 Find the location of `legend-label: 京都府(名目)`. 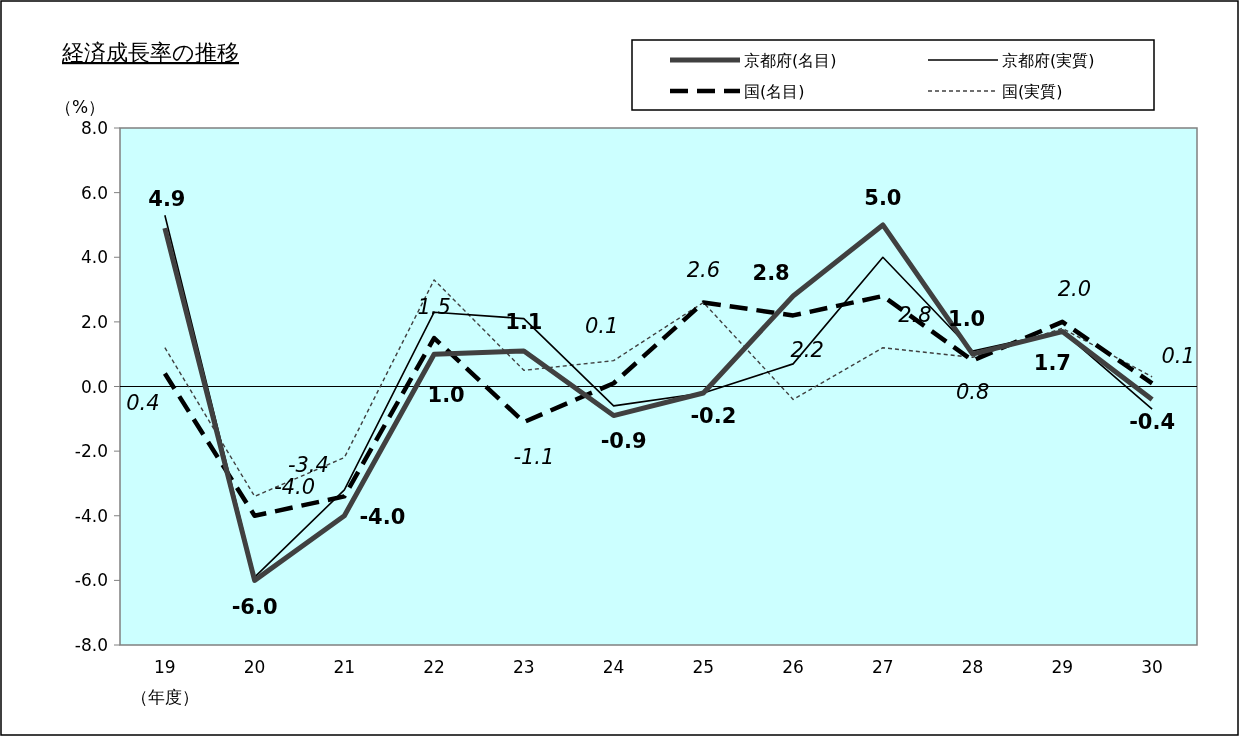

legend-label: 京都府(名目) is located at coordinates (790, 60).